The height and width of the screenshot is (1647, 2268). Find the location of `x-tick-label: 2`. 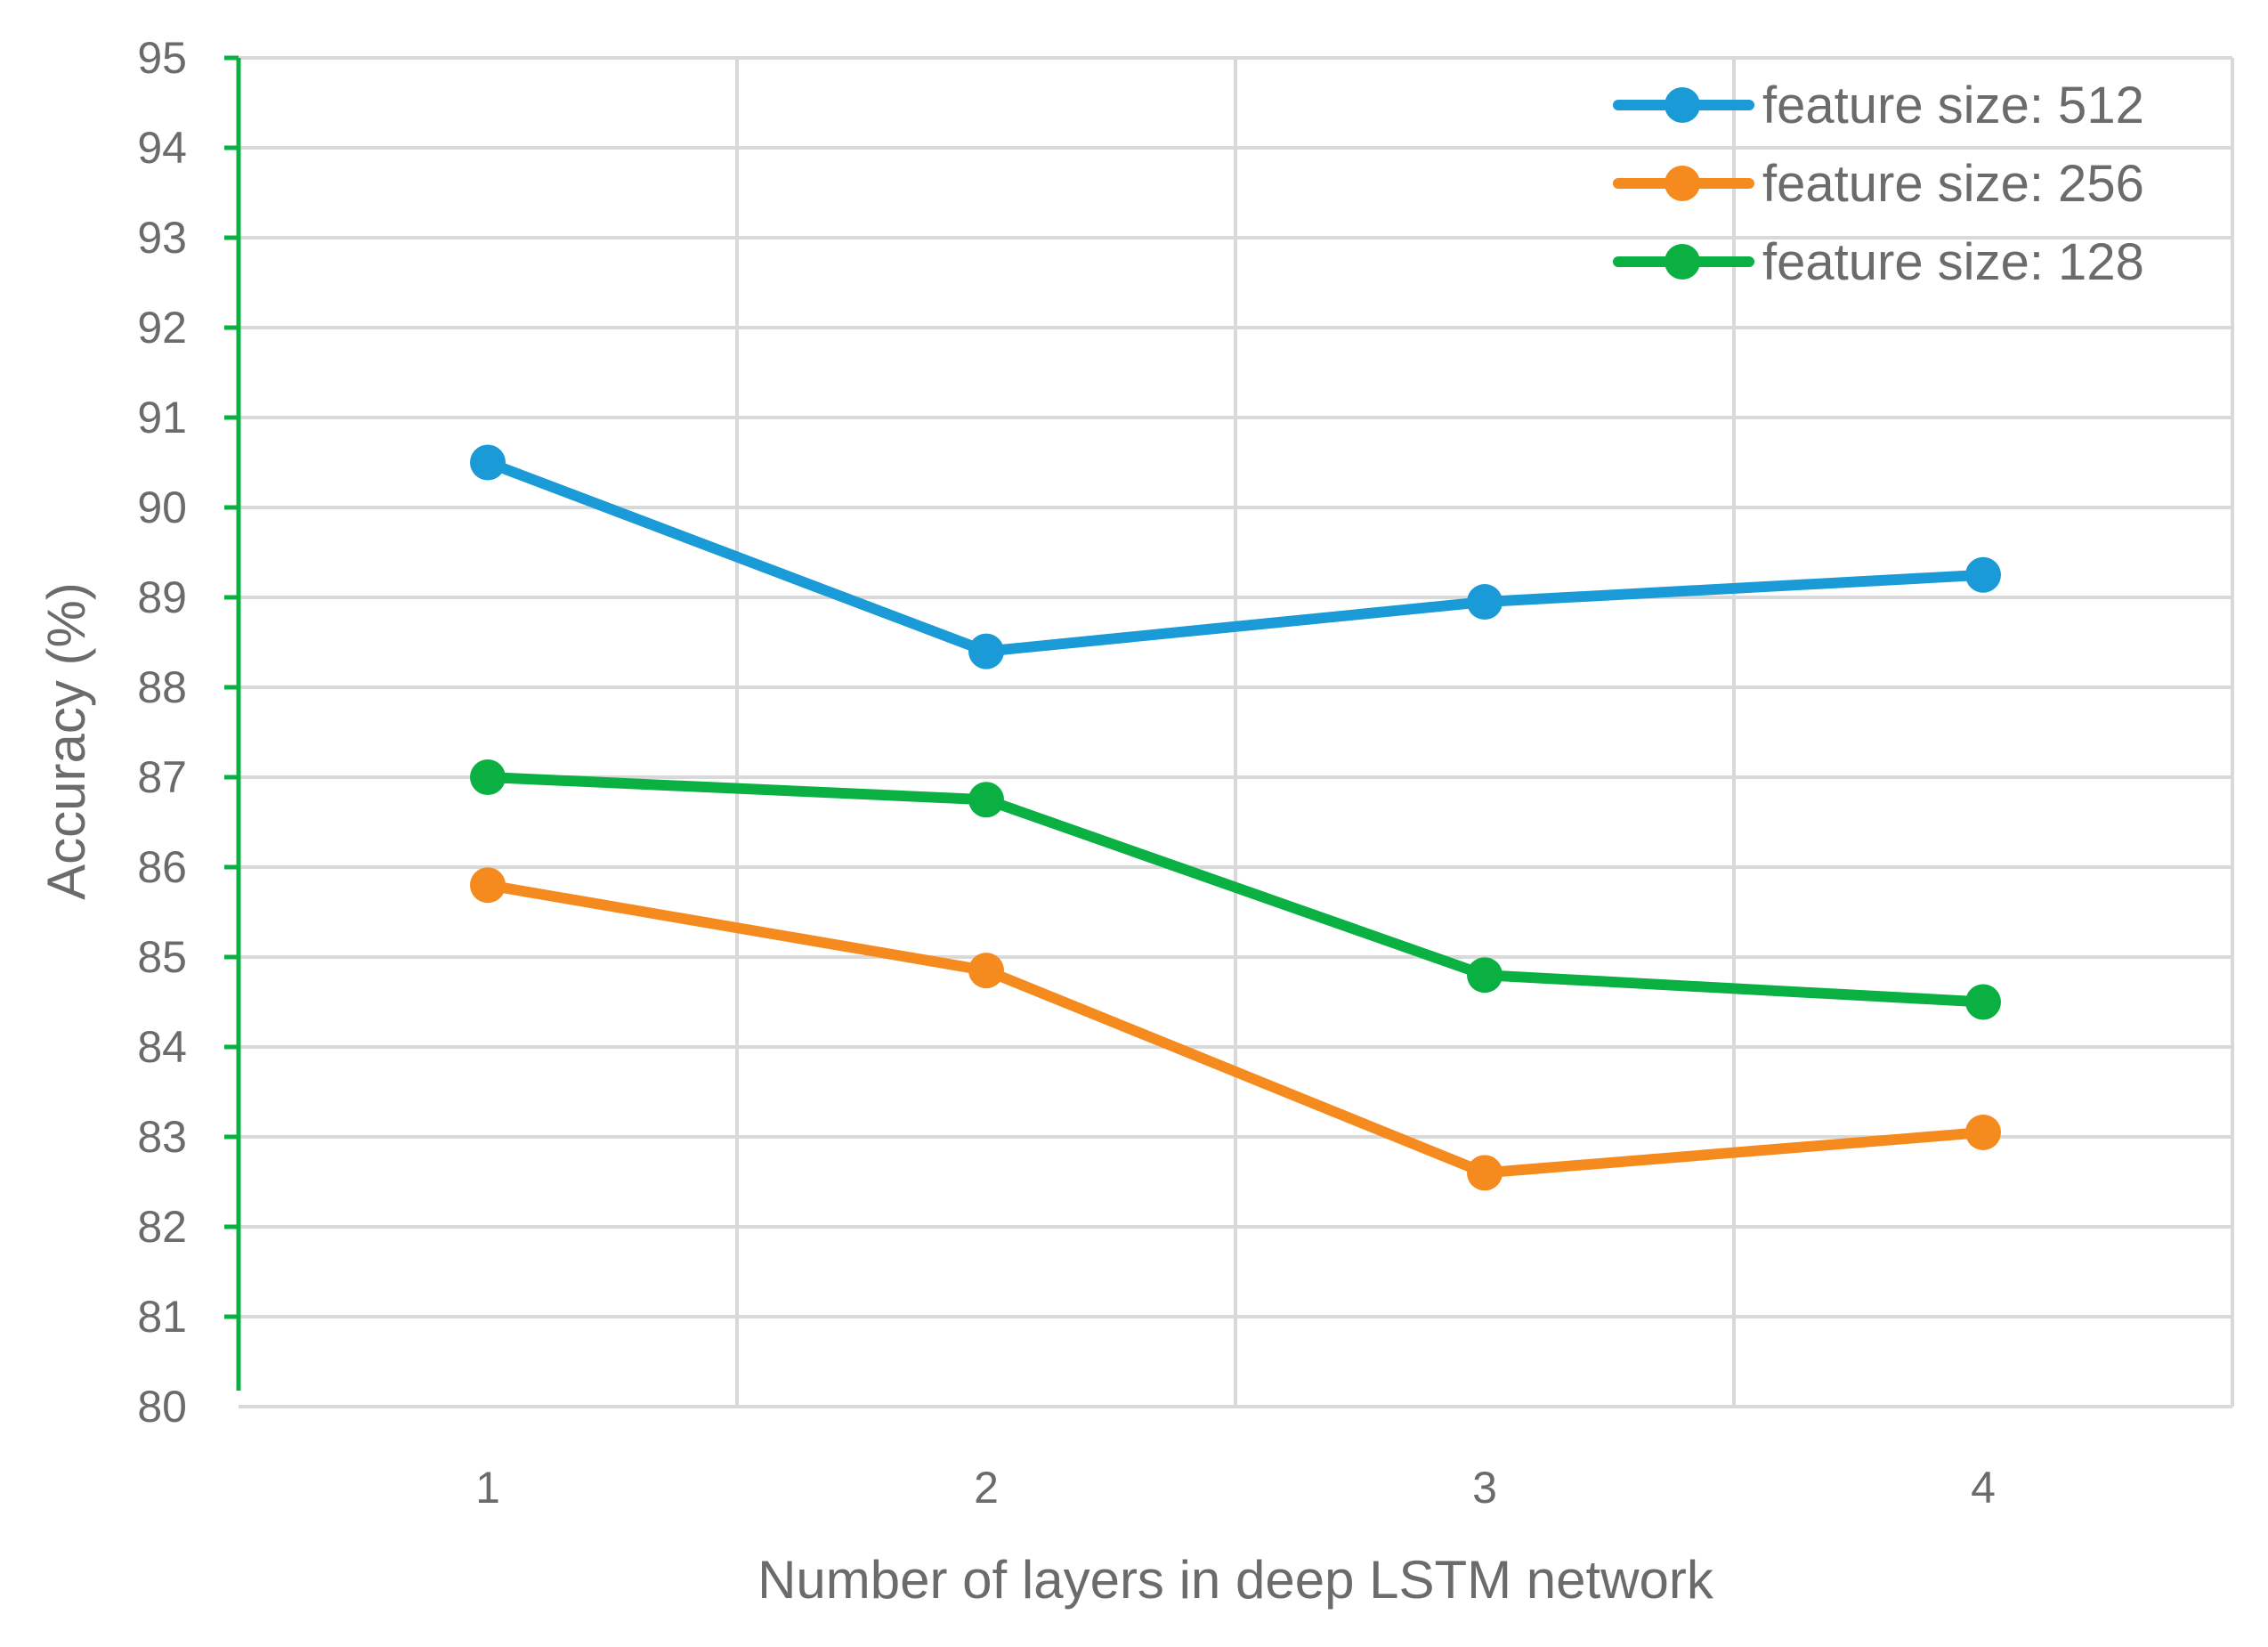

x-tick-label: 2 is located at coordinates (987, 1488).